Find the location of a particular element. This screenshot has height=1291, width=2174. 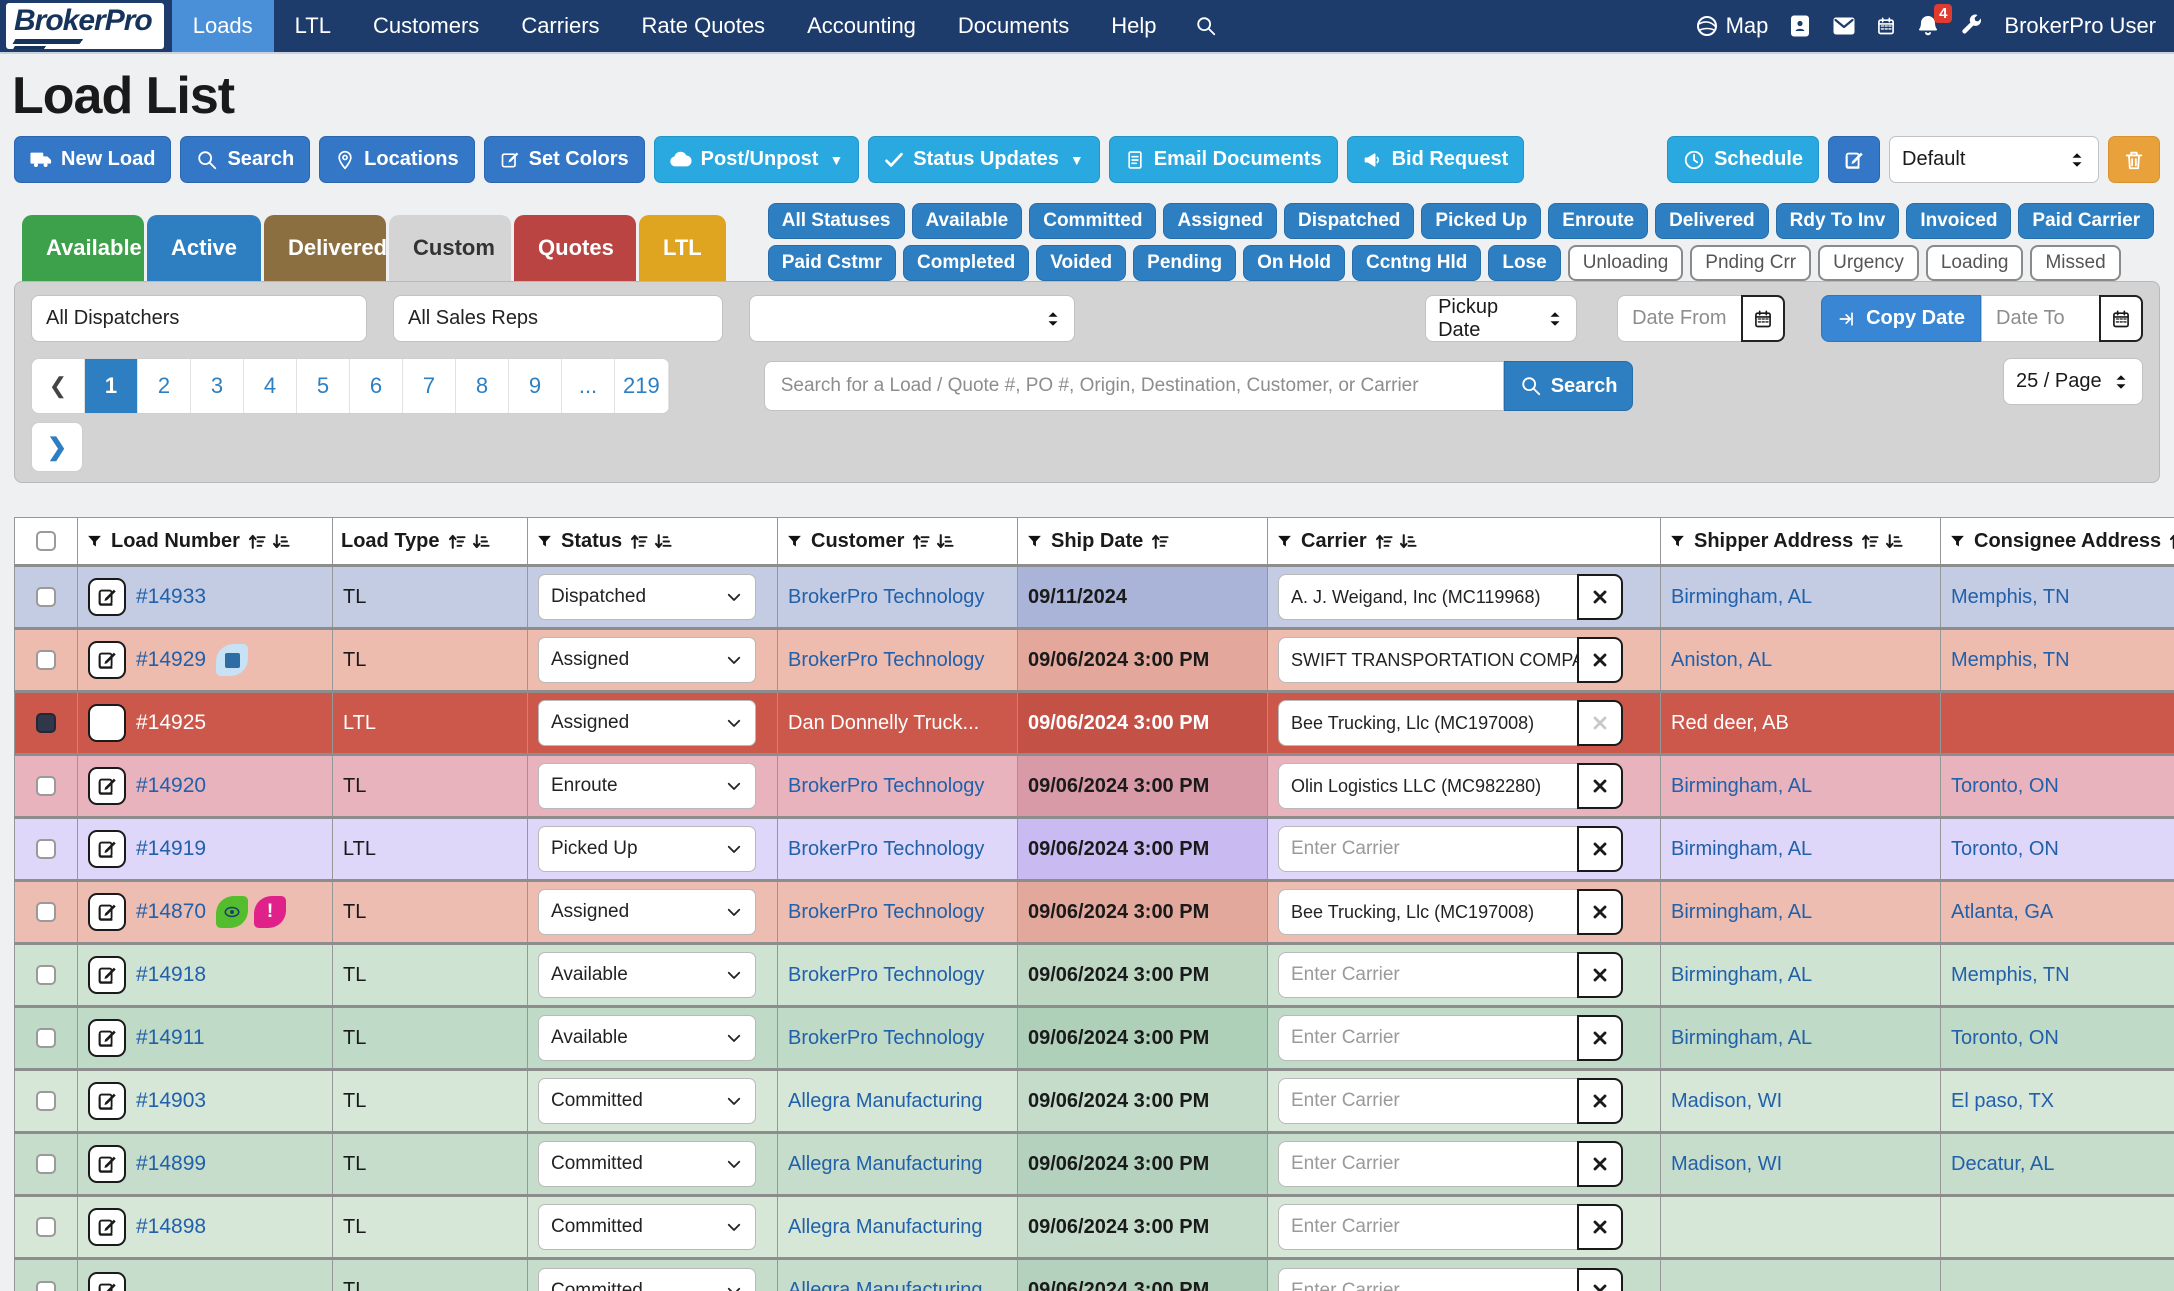

page-button-6: 6 is located at coordinates (376, 386).